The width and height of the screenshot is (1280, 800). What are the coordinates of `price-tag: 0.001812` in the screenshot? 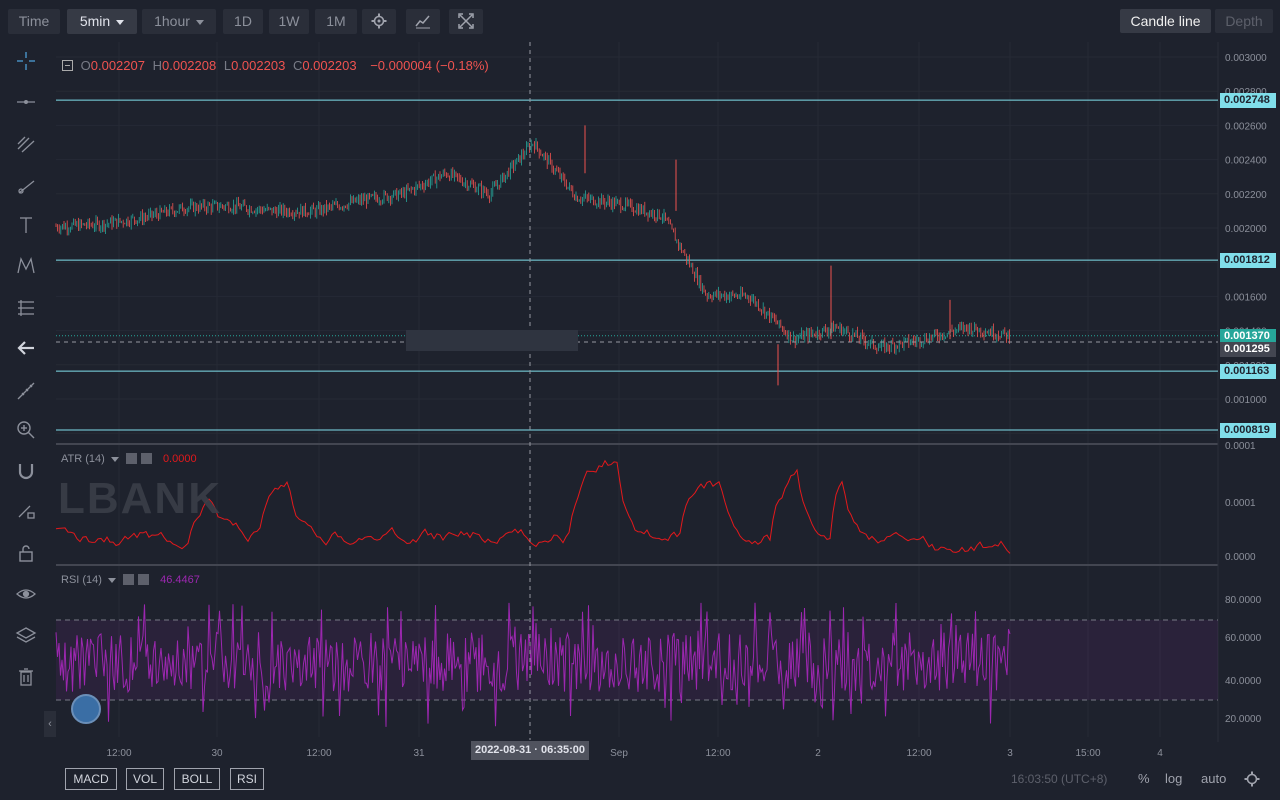 It's located at (1248, 261).